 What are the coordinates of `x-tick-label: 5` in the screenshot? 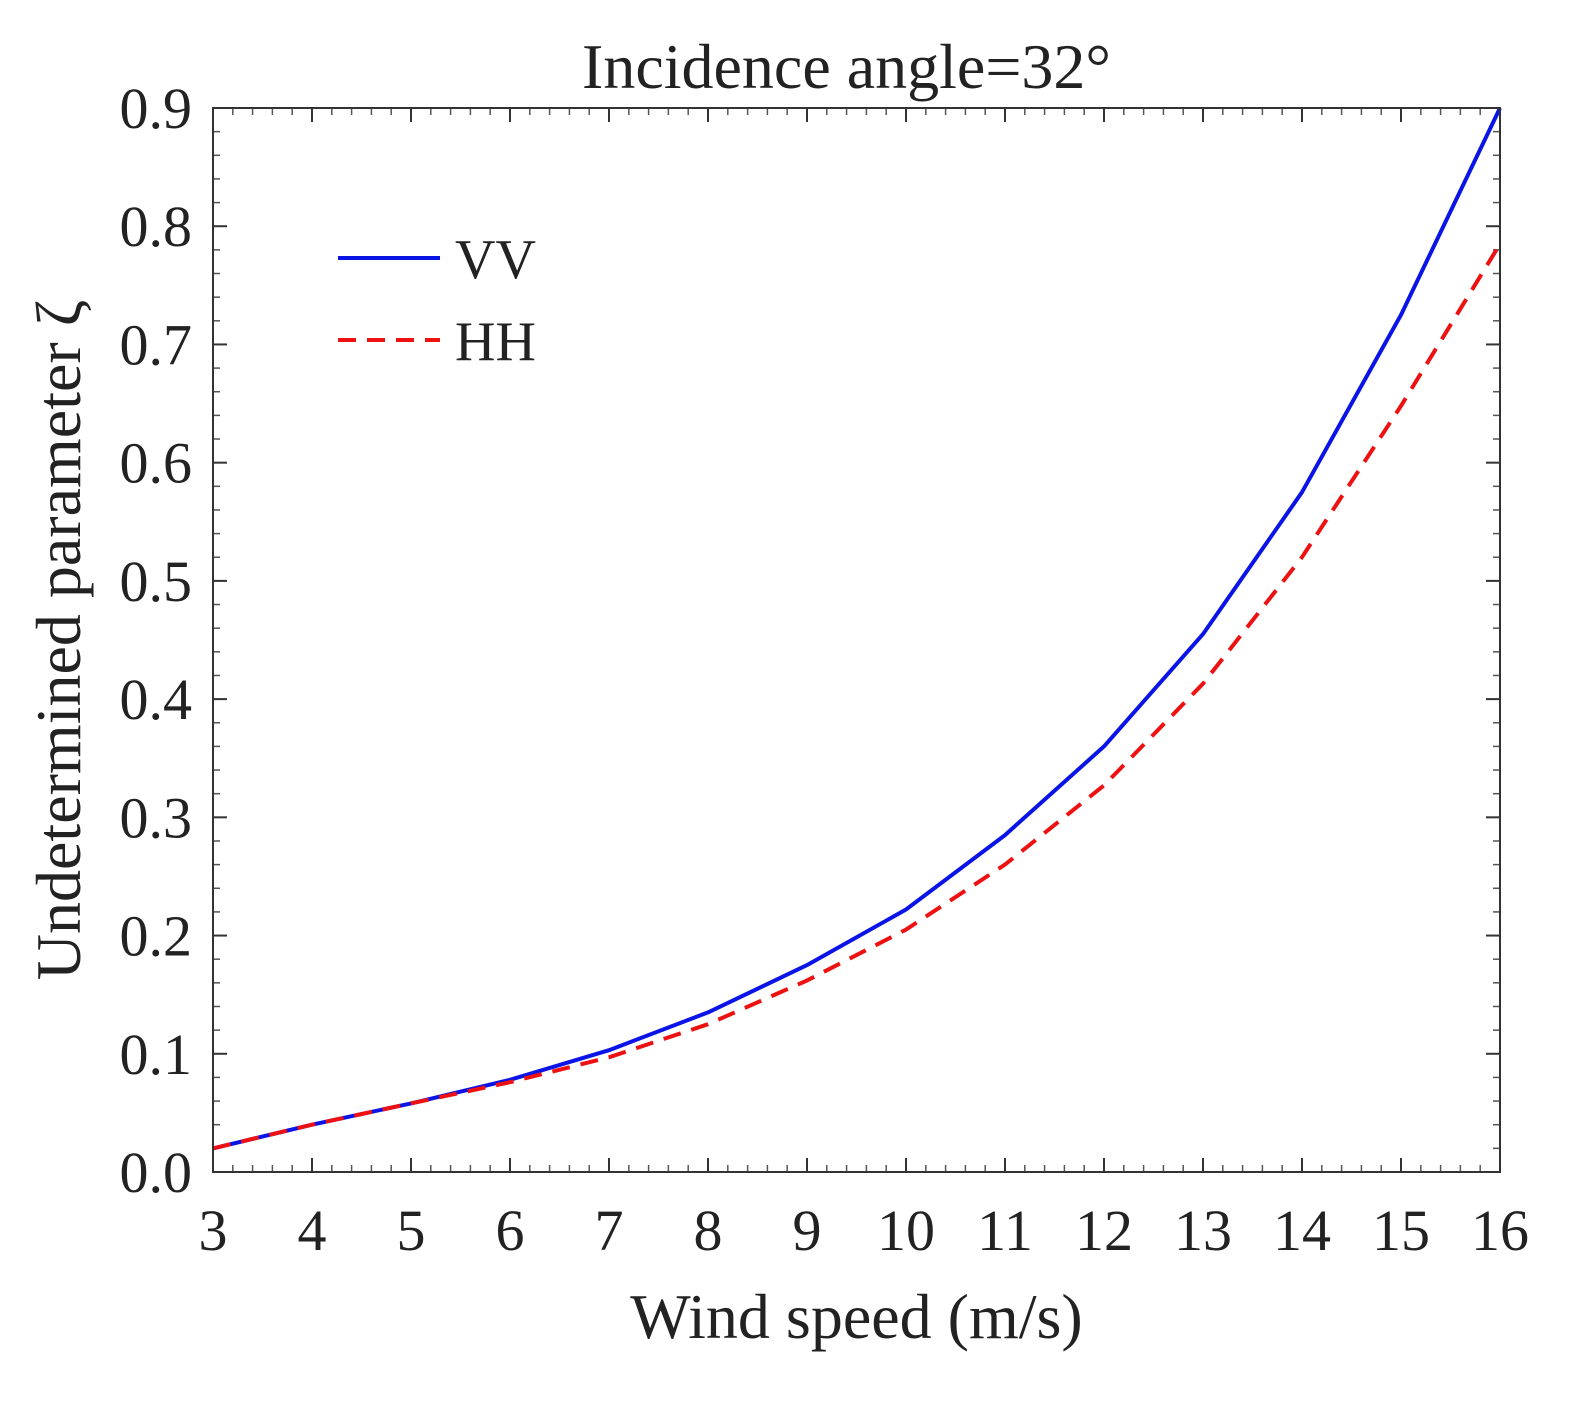 It's located at (411, 1230).